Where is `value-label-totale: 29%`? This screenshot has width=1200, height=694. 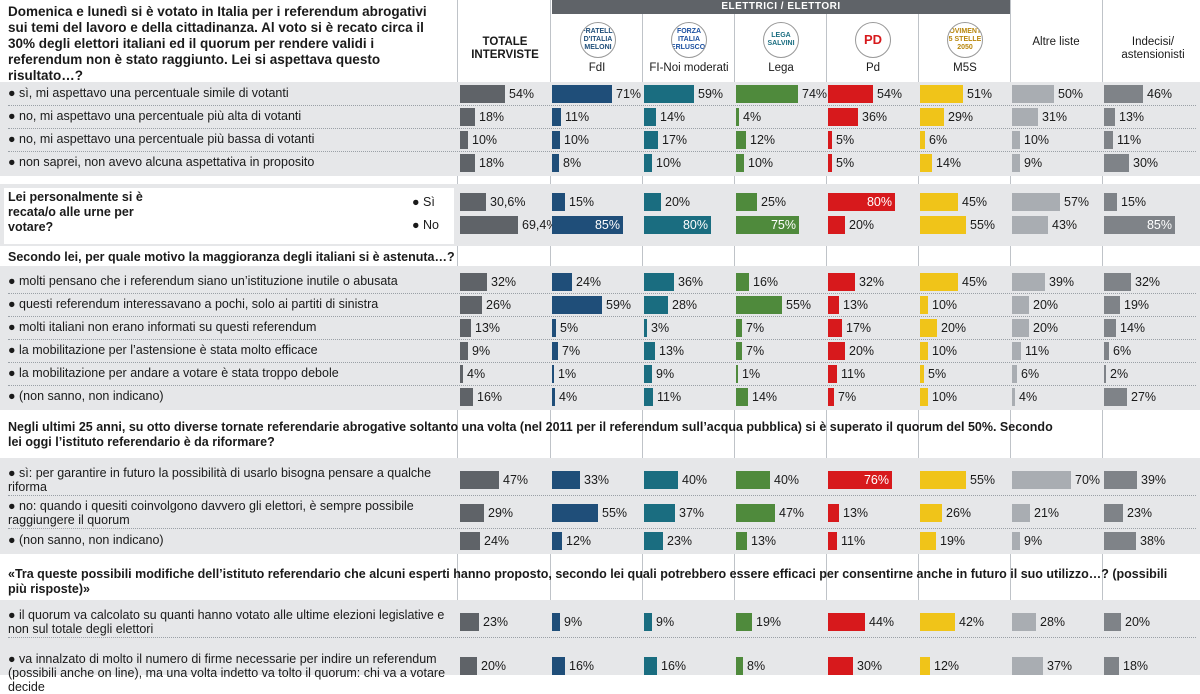
value-label-totale: 29% is located at coordinates (501, 513).